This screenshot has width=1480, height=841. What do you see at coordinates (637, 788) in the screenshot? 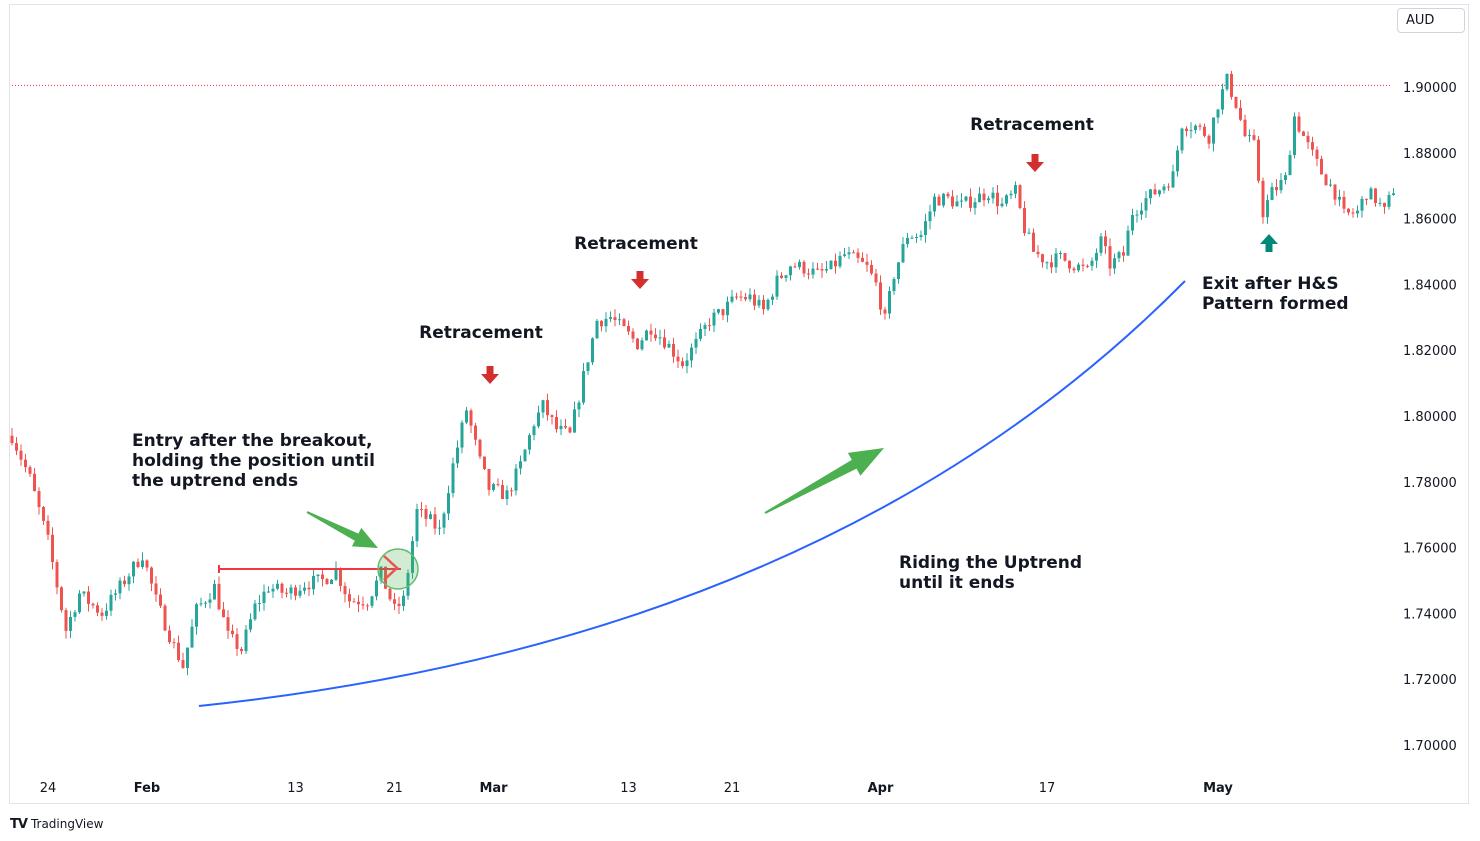
I see `time-axis: 24 Feb 13 21 Mar 13 21 Apr 17 May` at bounding box center [637, 788].